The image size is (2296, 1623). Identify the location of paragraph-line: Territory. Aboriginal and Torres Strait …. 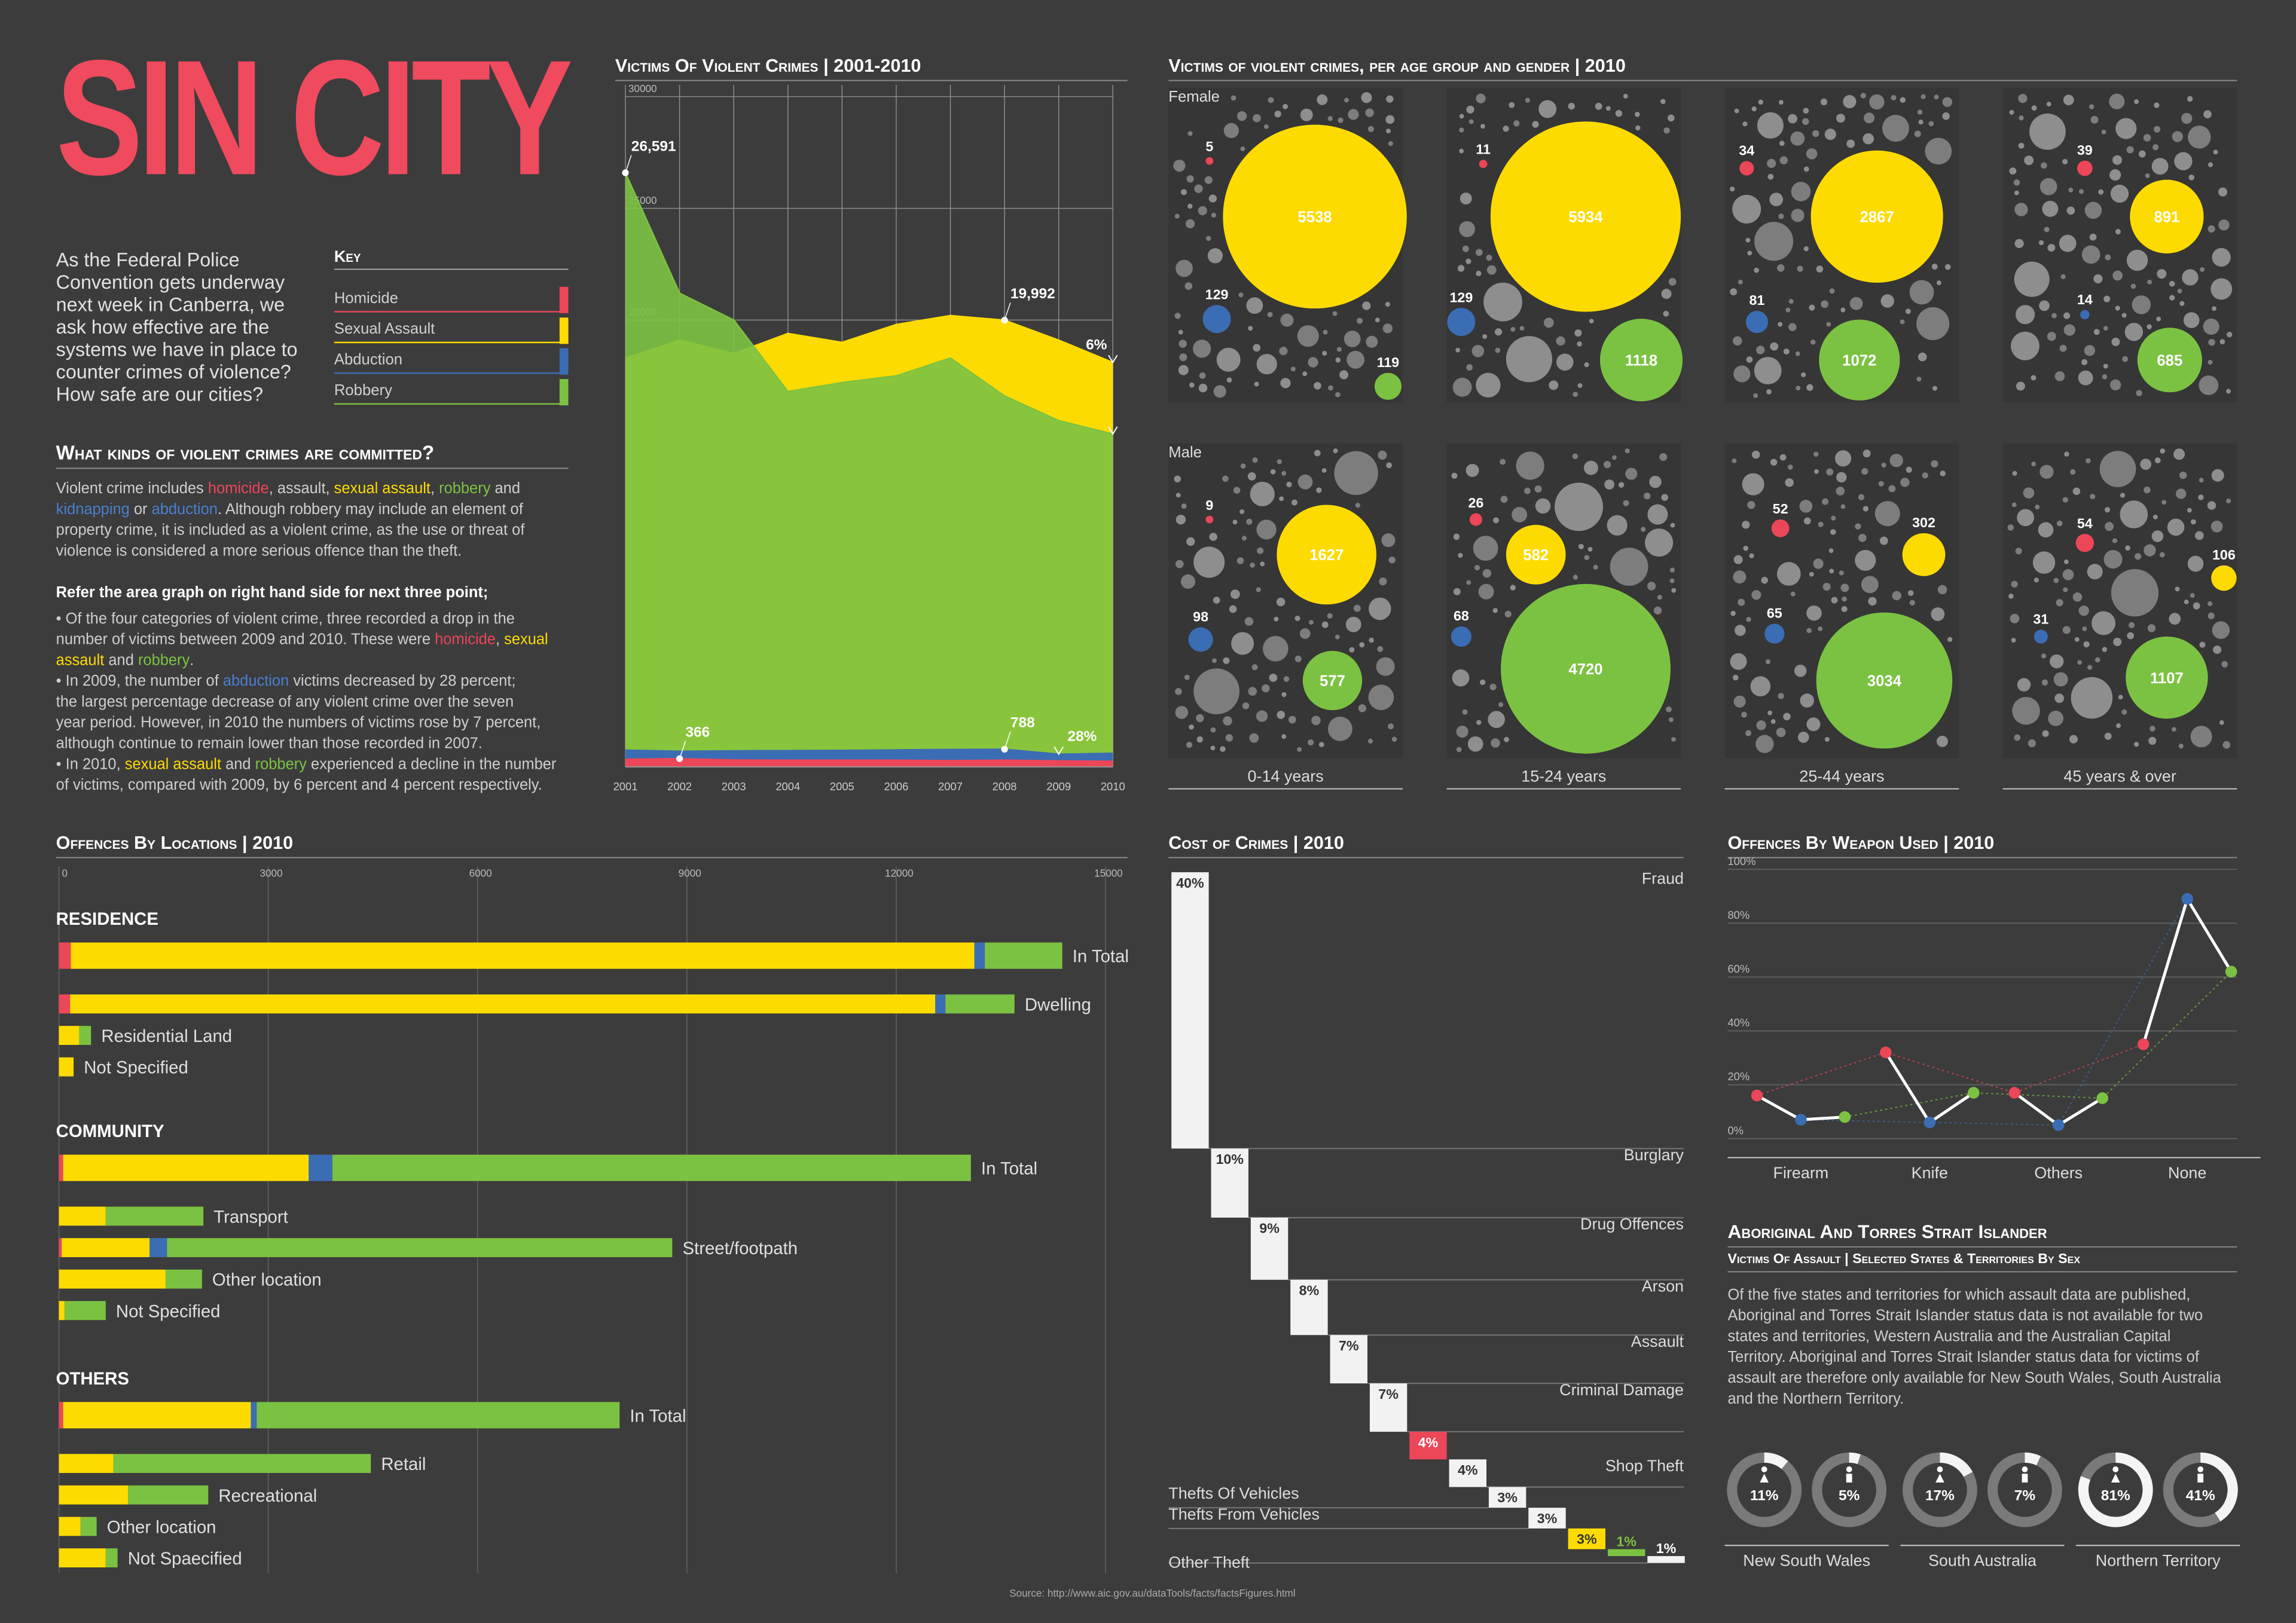
(1963, 1357).